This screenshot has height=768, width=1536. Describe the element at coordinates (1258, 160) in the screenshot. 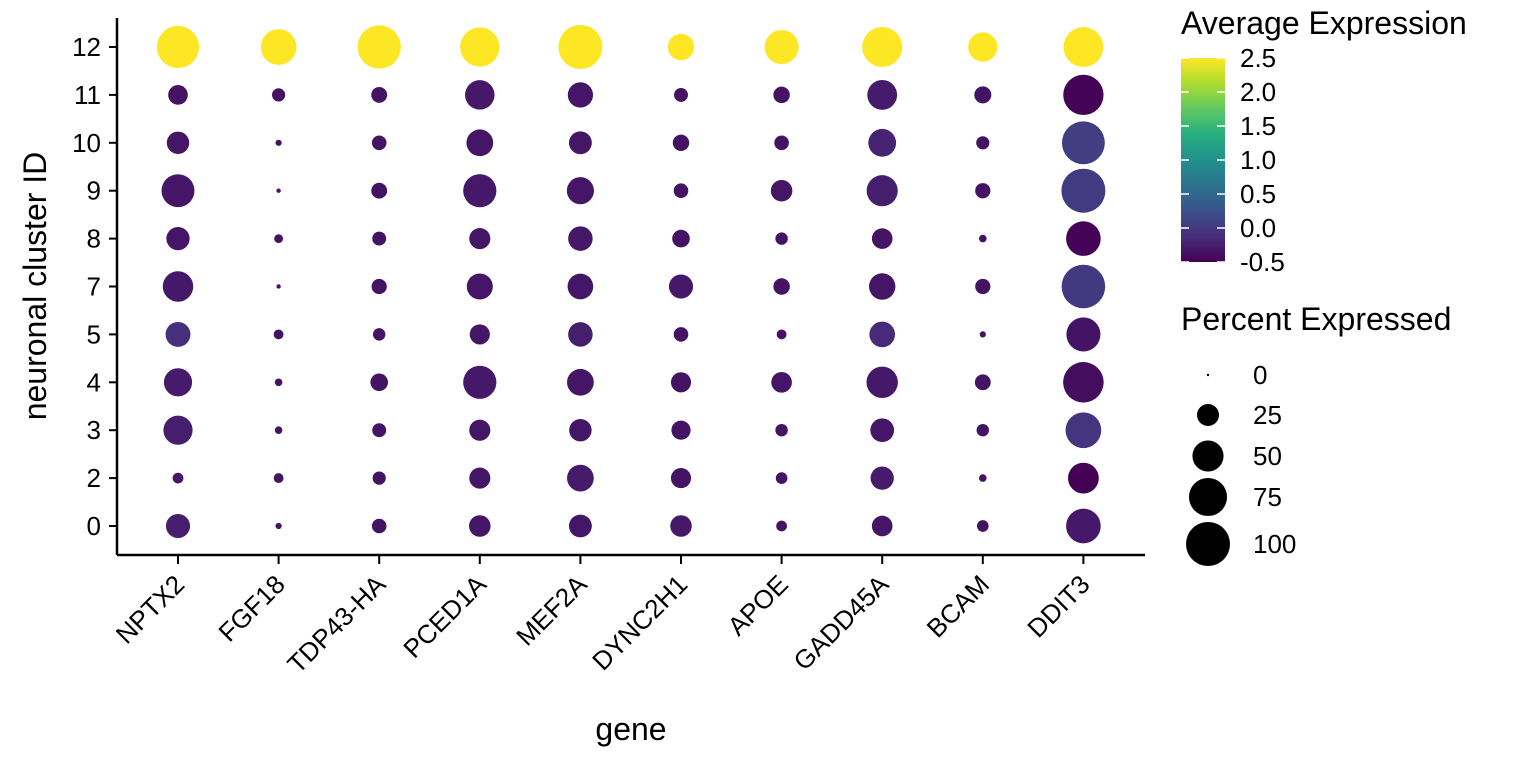

I see `color-tick-label: 1.0` at that location.